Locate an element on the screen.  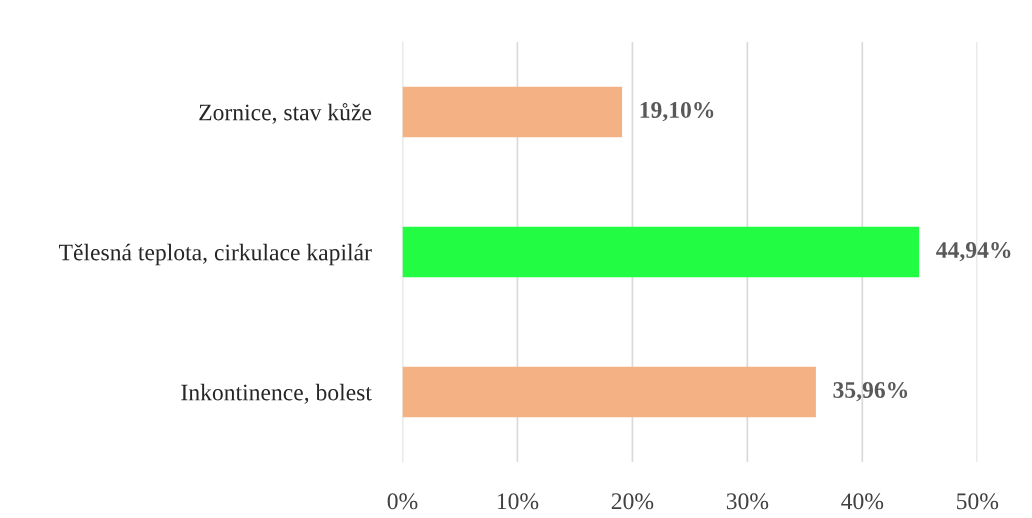
x-tick-label: 30% is located at coordinates (747, 501).